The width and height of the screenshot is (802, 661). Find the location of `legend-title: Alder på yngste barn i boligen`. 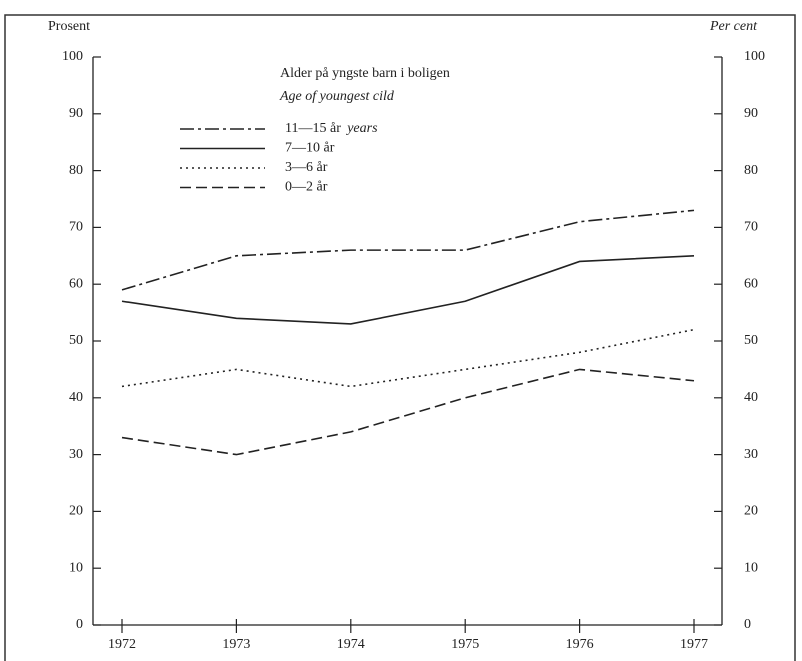

legend-title: Alder på yngste barn i boligen is located at coordinates (365, 73).